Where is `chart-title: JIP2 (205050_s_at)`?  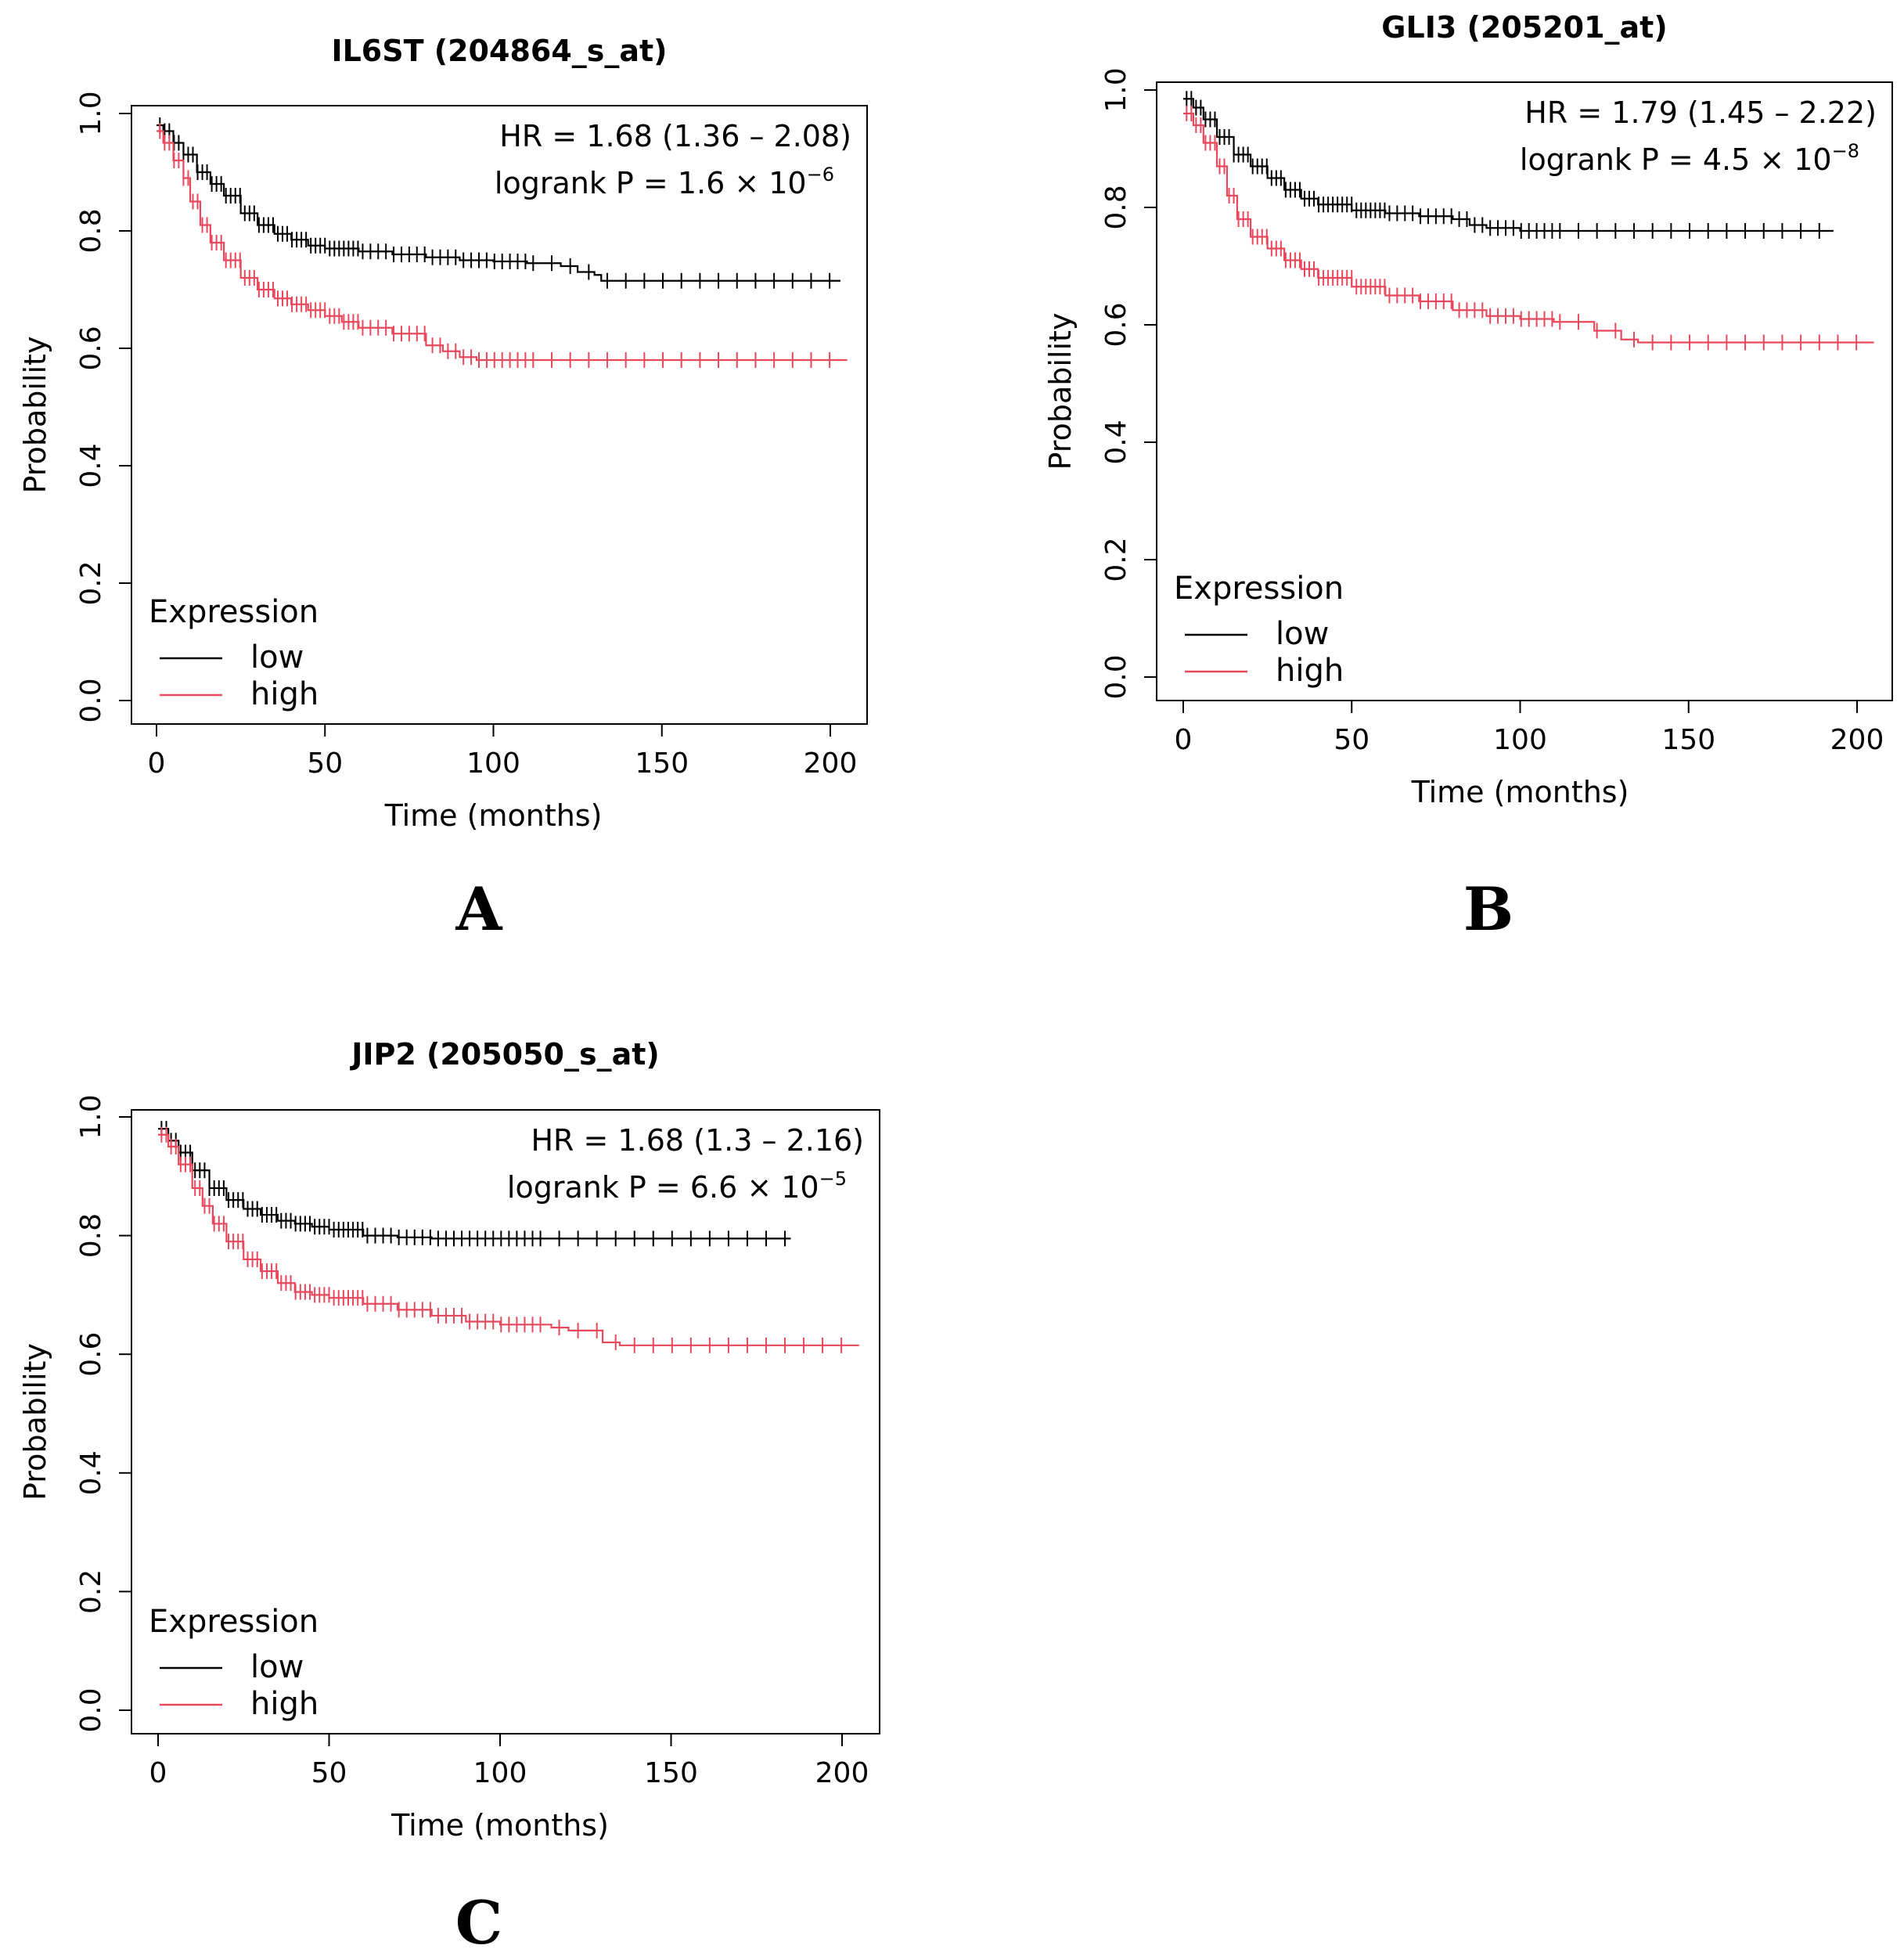
chart-title: JIP2 (205050_s_at) is located at coordinates (504, 1054).